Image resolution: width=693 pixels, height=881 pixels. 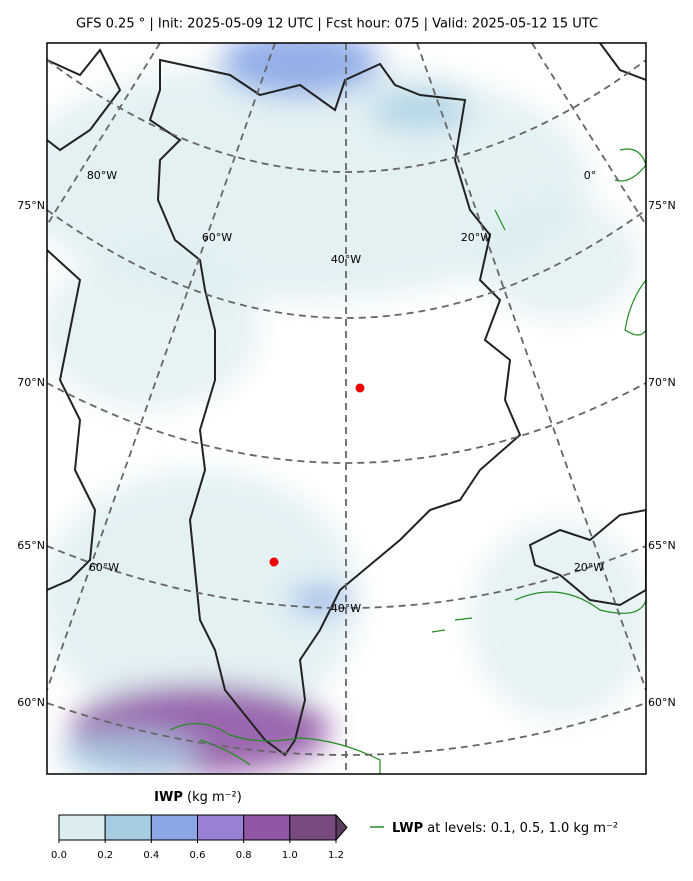 What do you see at coordinates (168, 797) in the screenshot?
I see `colorbar-label-bold: IWP` at bounding box center [168, 797].